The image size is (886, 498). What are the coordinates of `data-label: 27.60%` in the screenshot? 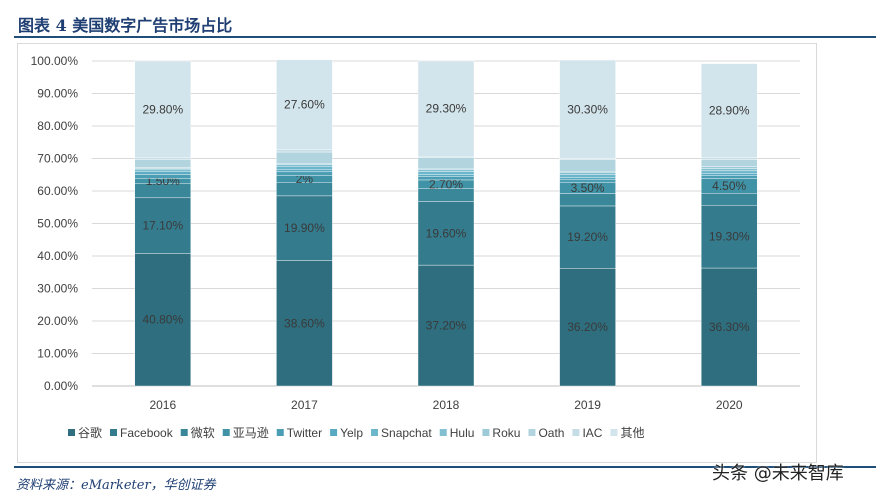 It's located at (304, 105).